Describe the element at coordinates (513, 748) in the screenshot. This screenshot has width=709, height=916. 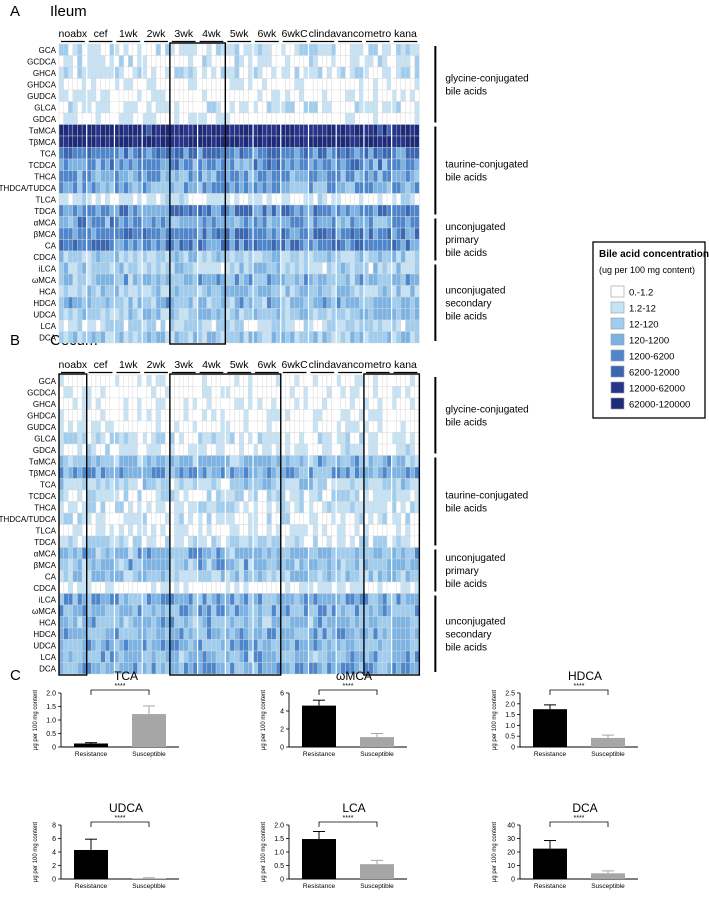
I see `y-tick-label: 0` at that location.